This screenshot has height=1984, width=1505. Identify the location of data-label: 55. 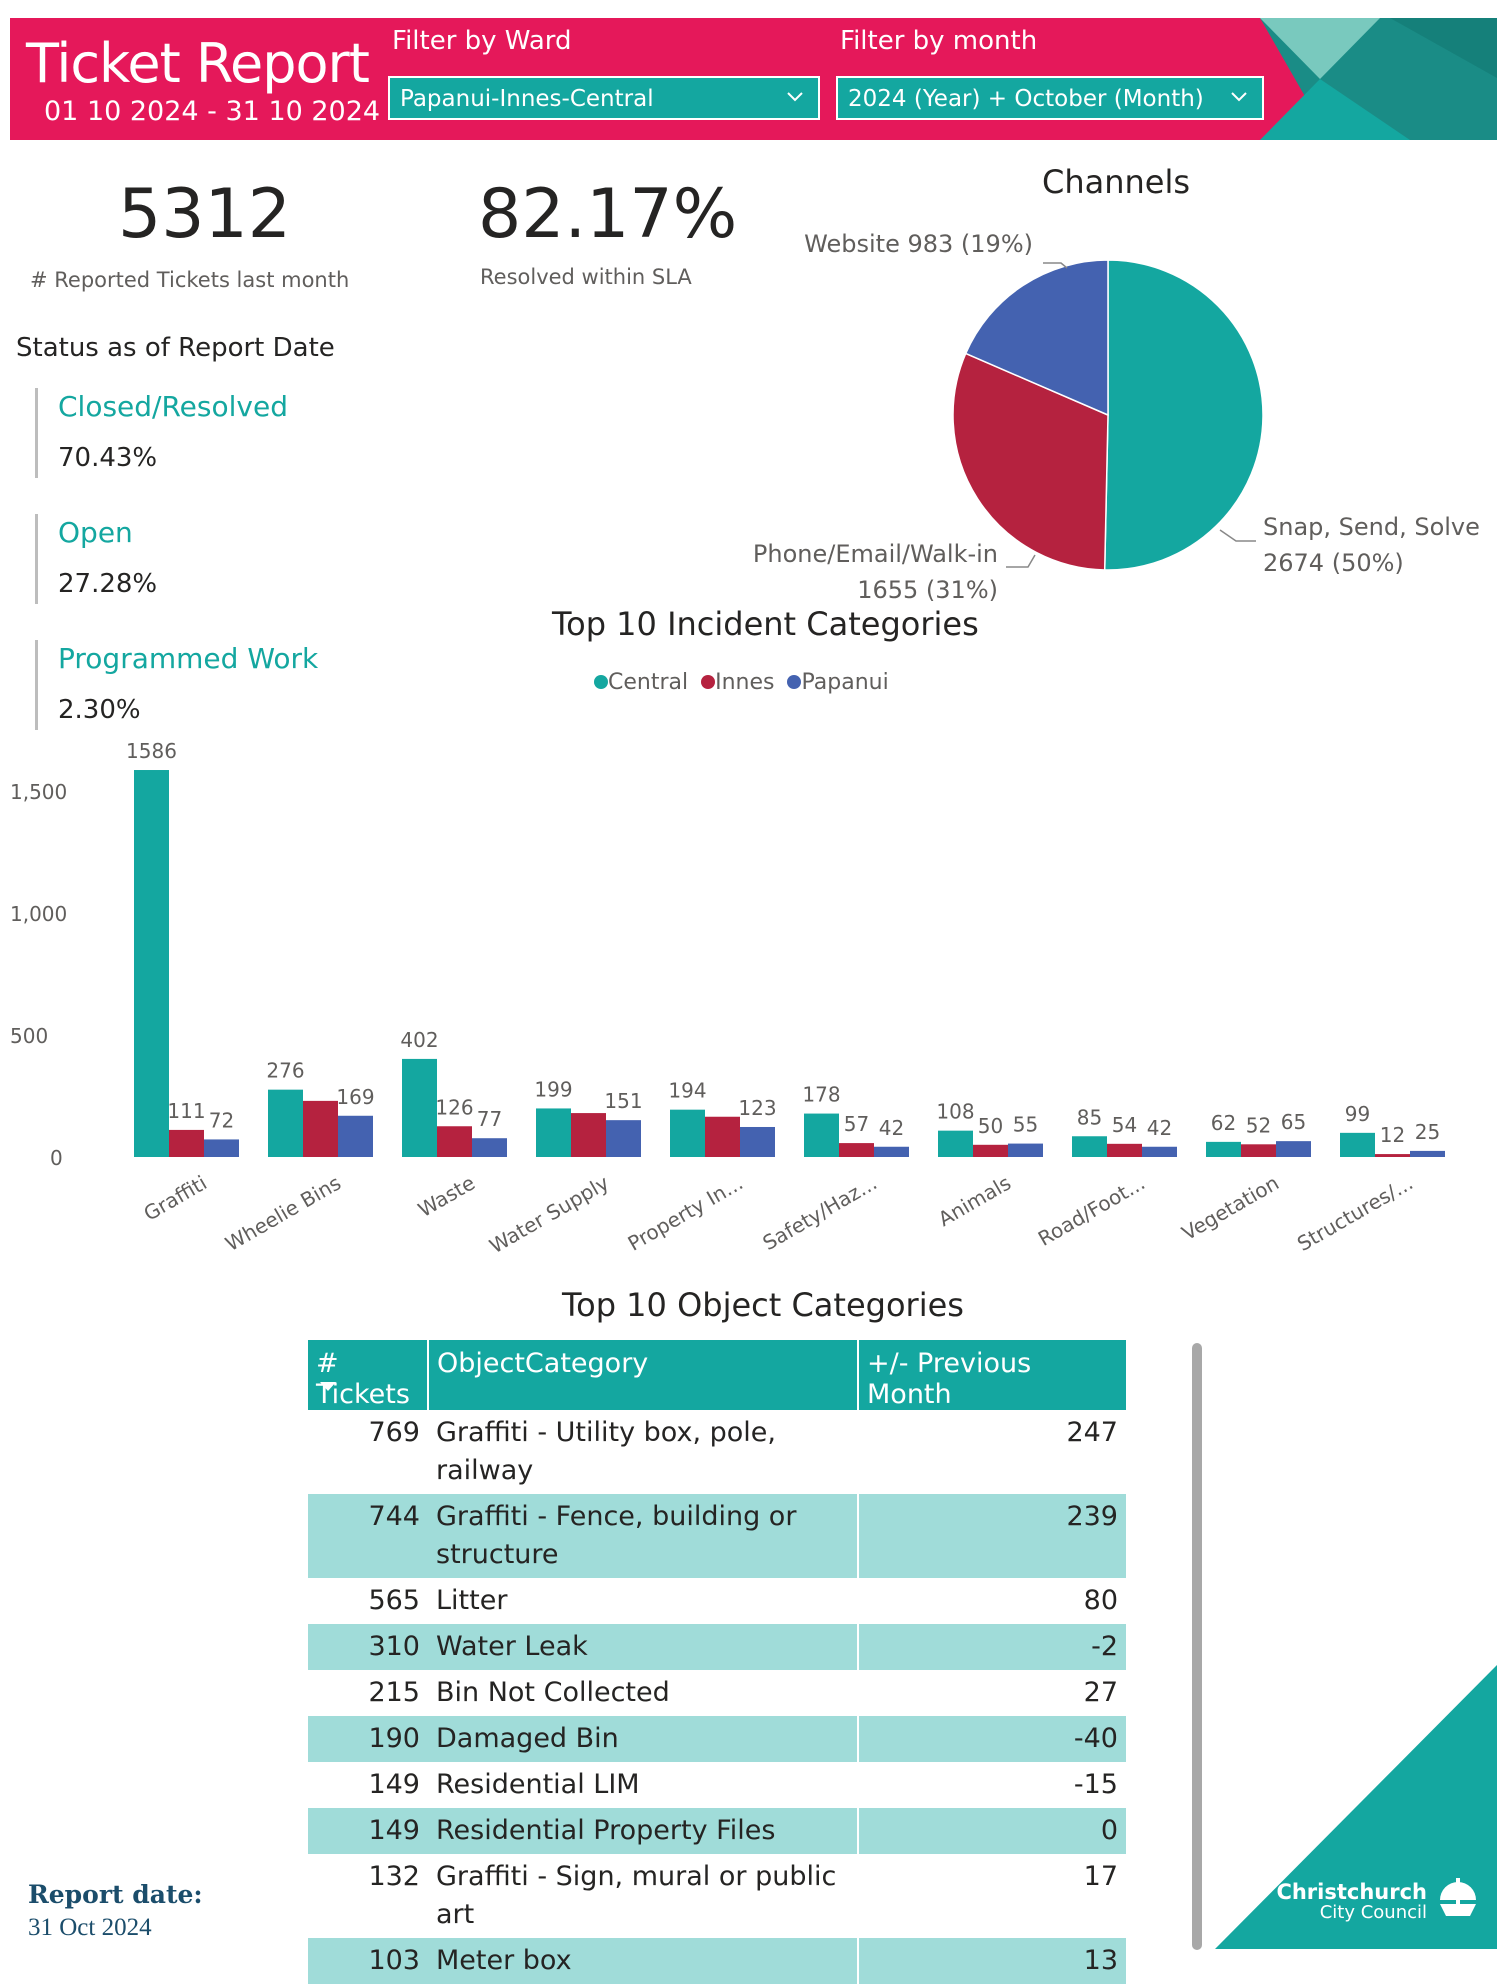
(1025, 1125).